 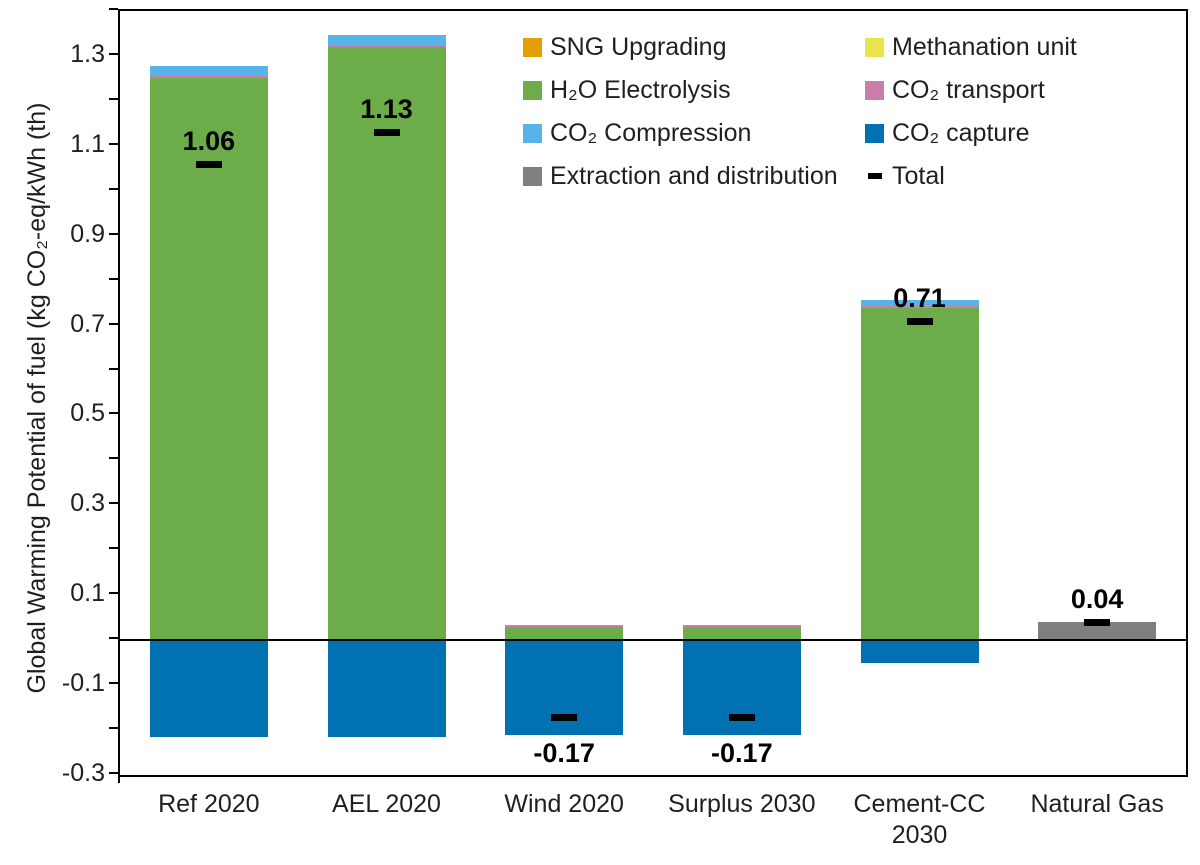 What do you see at coordinates (918, 175) in the screenshot?
I see `legend-label: Total` at bounding box center [918, 175].